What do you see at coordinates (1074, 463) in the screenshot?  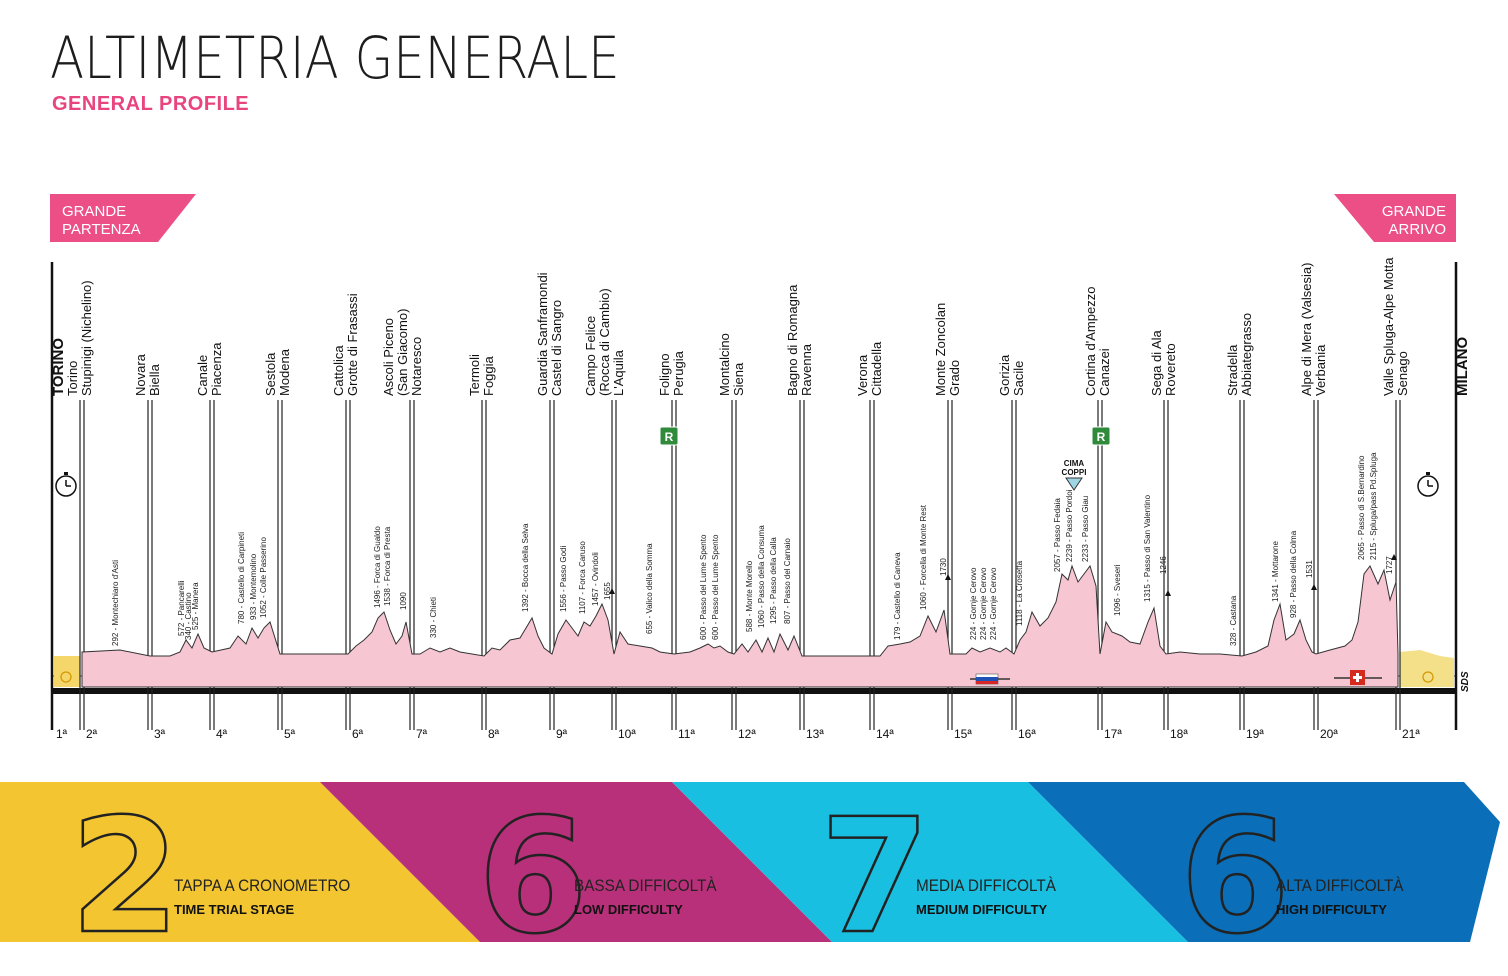 I see `cima-coppi-label: CIMA` at bounding box center [1074, 463].